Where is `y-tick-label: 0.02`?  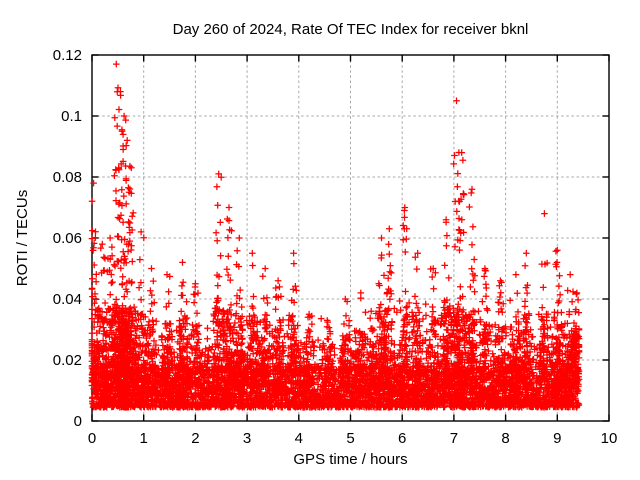 y-tick-label: 0.02 is located at coordinates (67, 360).